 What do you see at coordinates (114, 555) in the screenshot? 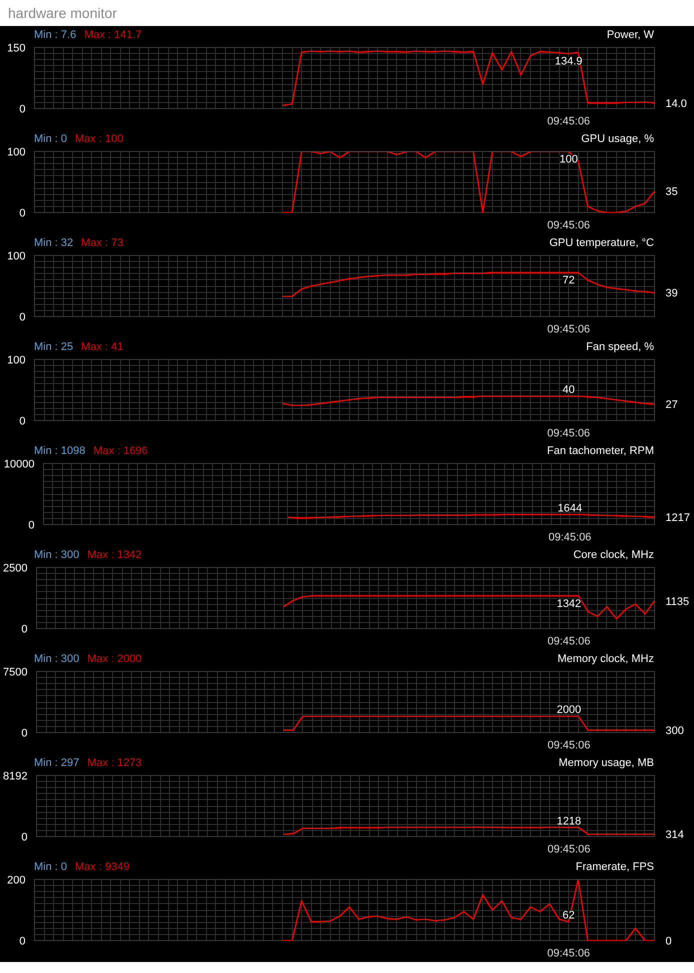
I see `text: Max : 1342` at bounding box center [114, 555].